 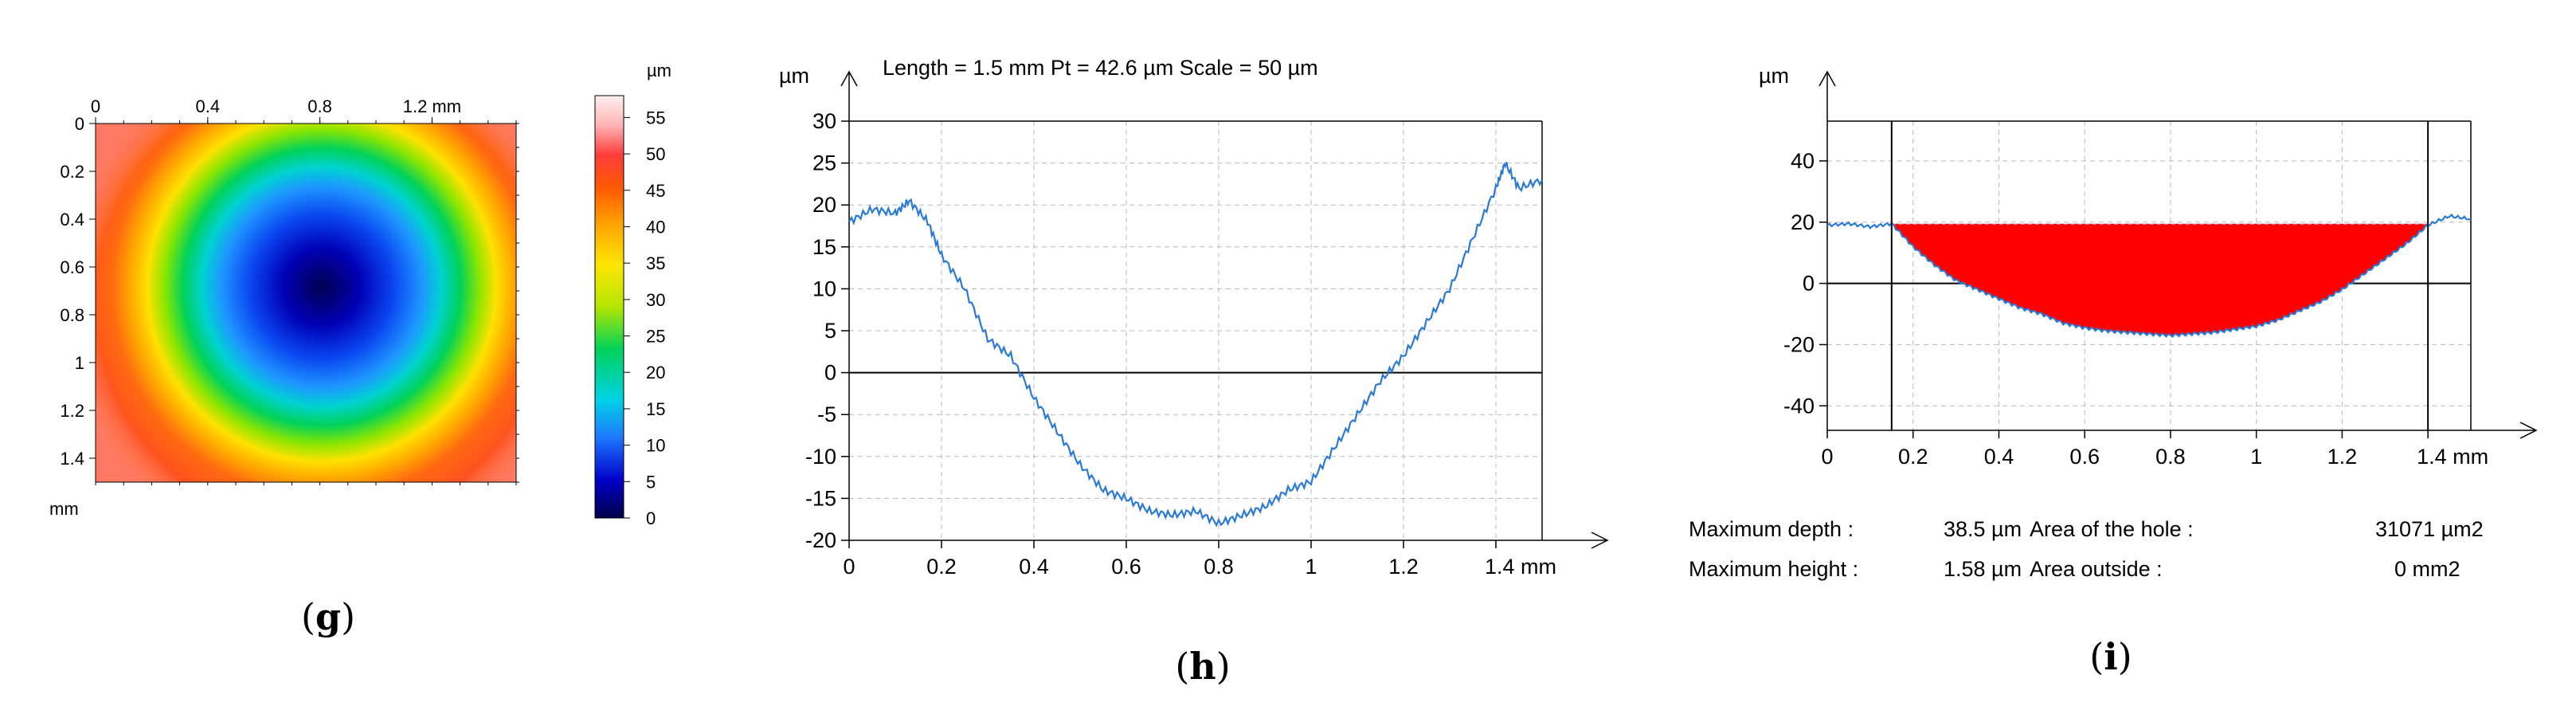 What do you see at coordinates (1126, 567) in the screenshot?
I see `chart-h-x-tick-label: 0.6` at bounding box center [1126, 567].